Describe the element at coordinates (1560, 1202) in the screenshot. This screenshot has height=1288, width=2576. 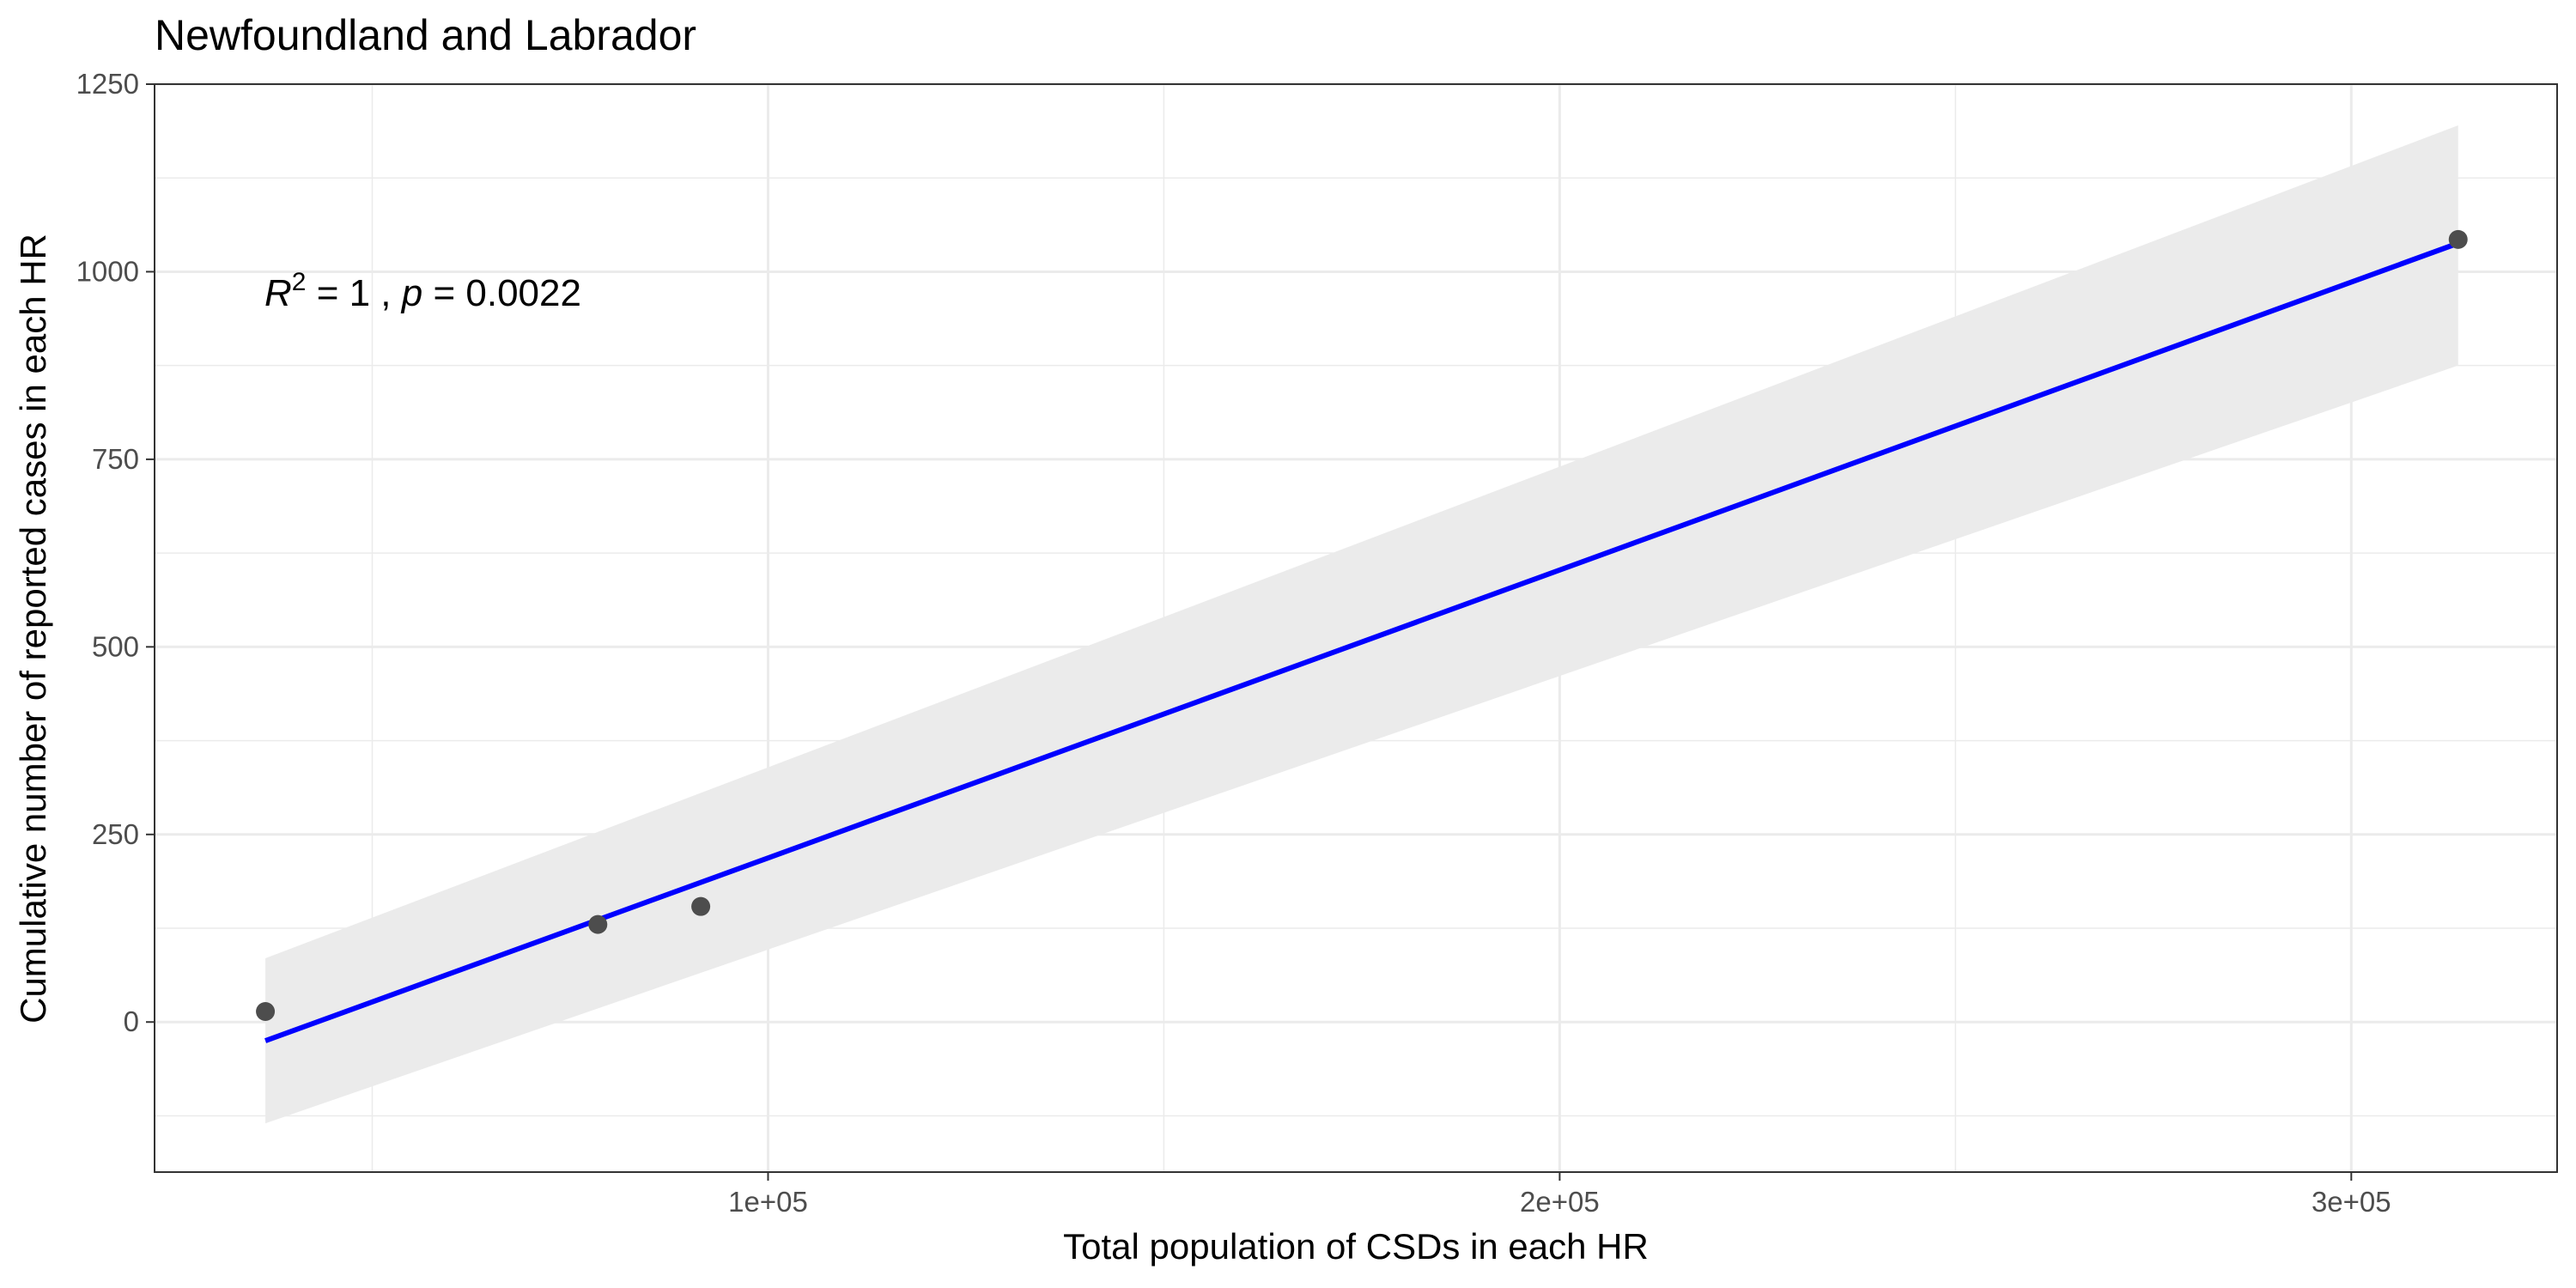
I see `x-tick-label: 2e+05` at that location.